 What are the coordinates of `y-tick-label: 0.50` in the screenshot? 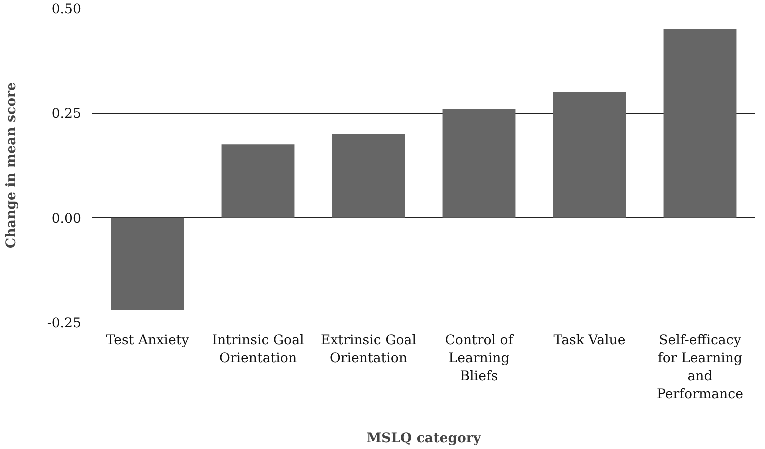 It's located at (67, 10).